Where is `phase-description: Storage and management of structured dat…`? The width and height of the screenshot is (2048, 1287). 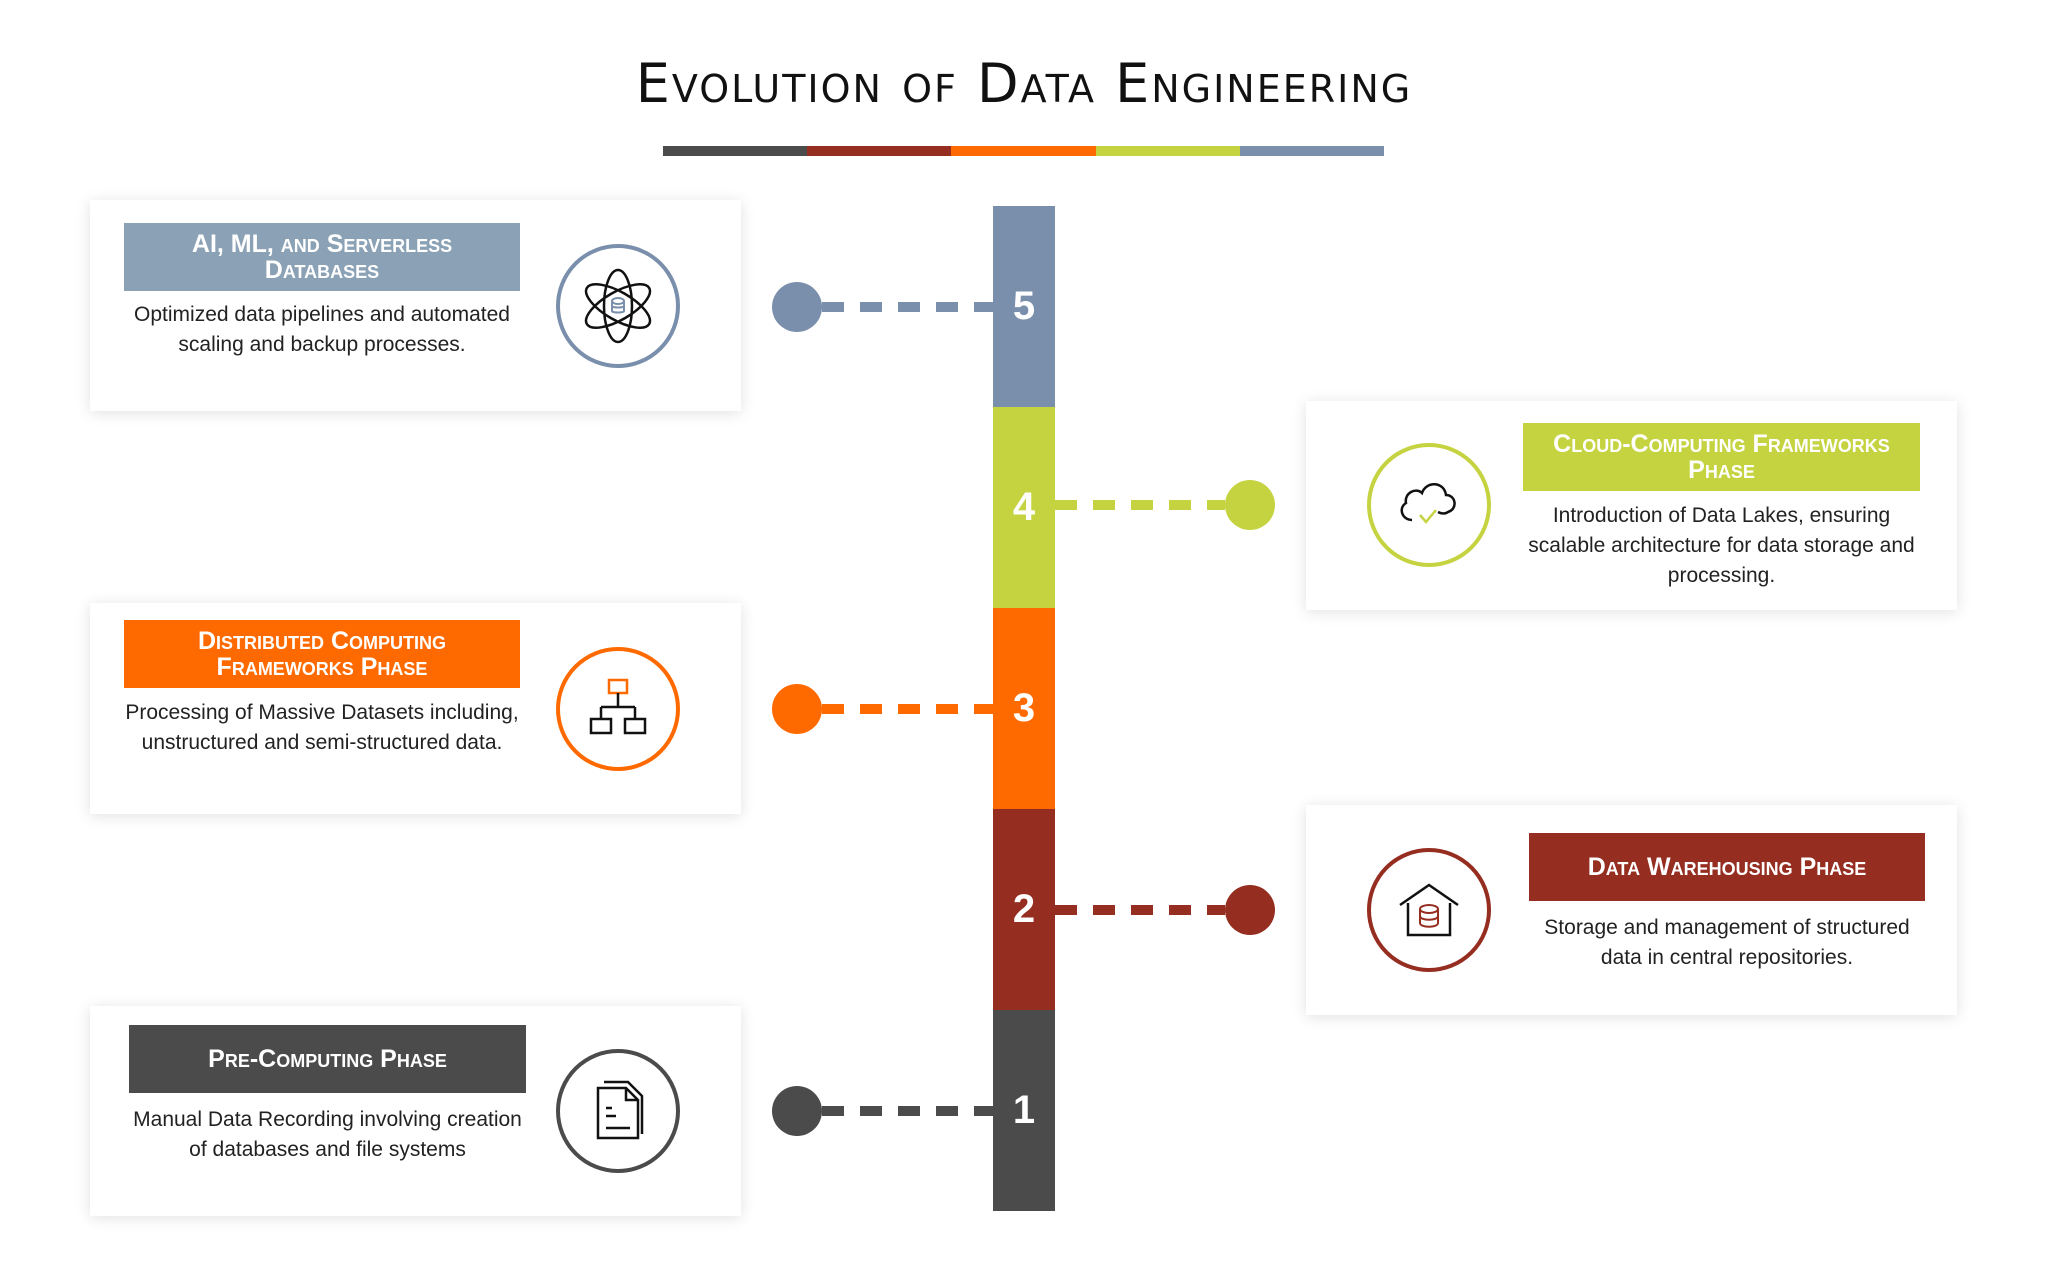 phase-description: Storage and management of structured dat… is located at coordinates (1727, 942).